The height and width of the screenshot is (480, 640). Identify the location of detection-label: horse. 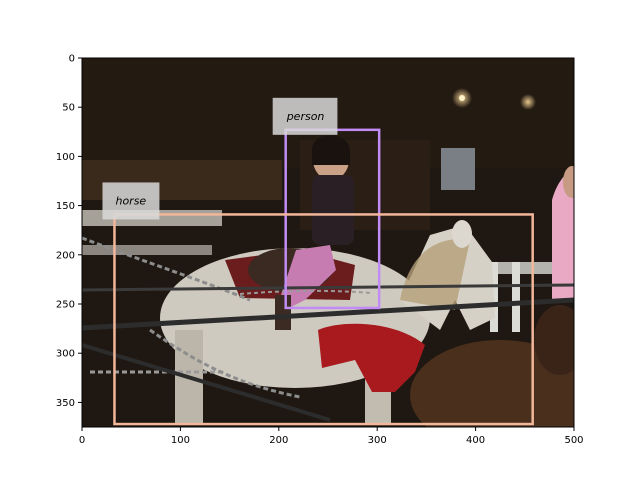
(130, 200).